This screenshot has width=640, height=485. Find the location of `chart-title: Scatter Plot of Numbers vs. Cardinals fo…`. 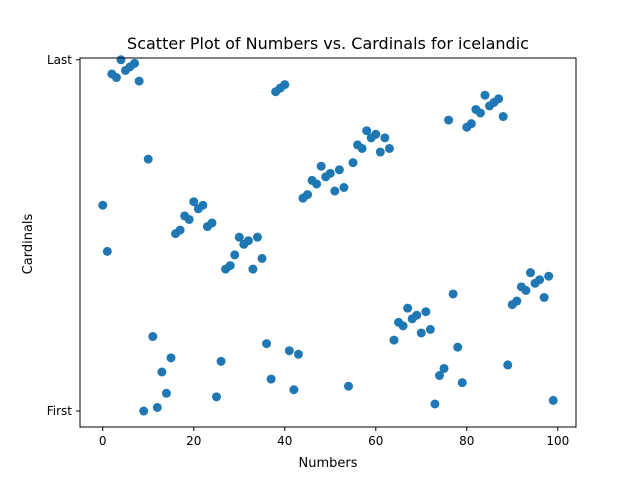

chart-title: Scatter Plot of Numbers vs. Cardinals fo… is located at coordinates (328, 43).